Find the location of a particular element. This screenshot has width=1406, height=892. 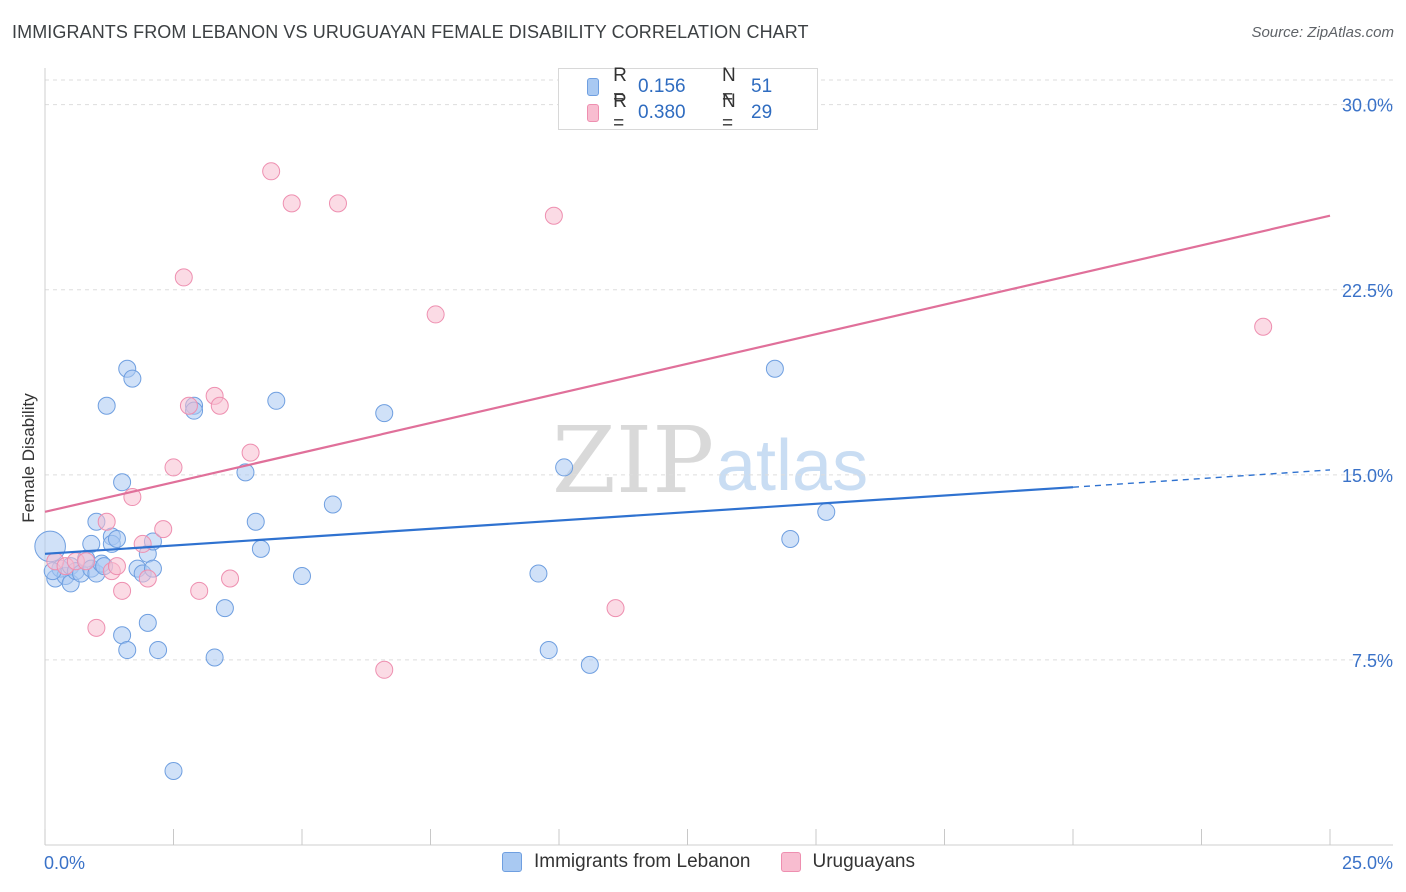

series-label-uruguayans: Uruguayans is located at coordinates (863, 861).